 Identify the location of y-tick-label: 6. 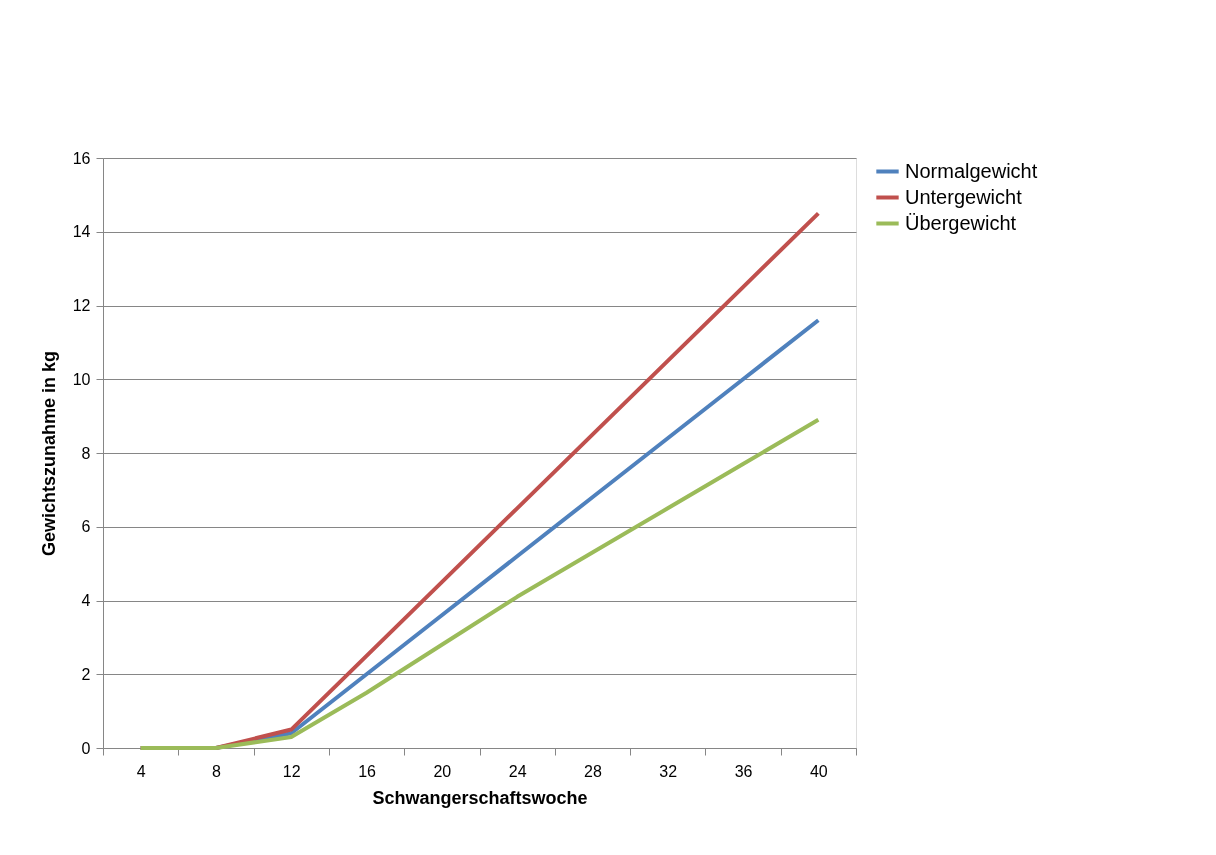
(86, 527).